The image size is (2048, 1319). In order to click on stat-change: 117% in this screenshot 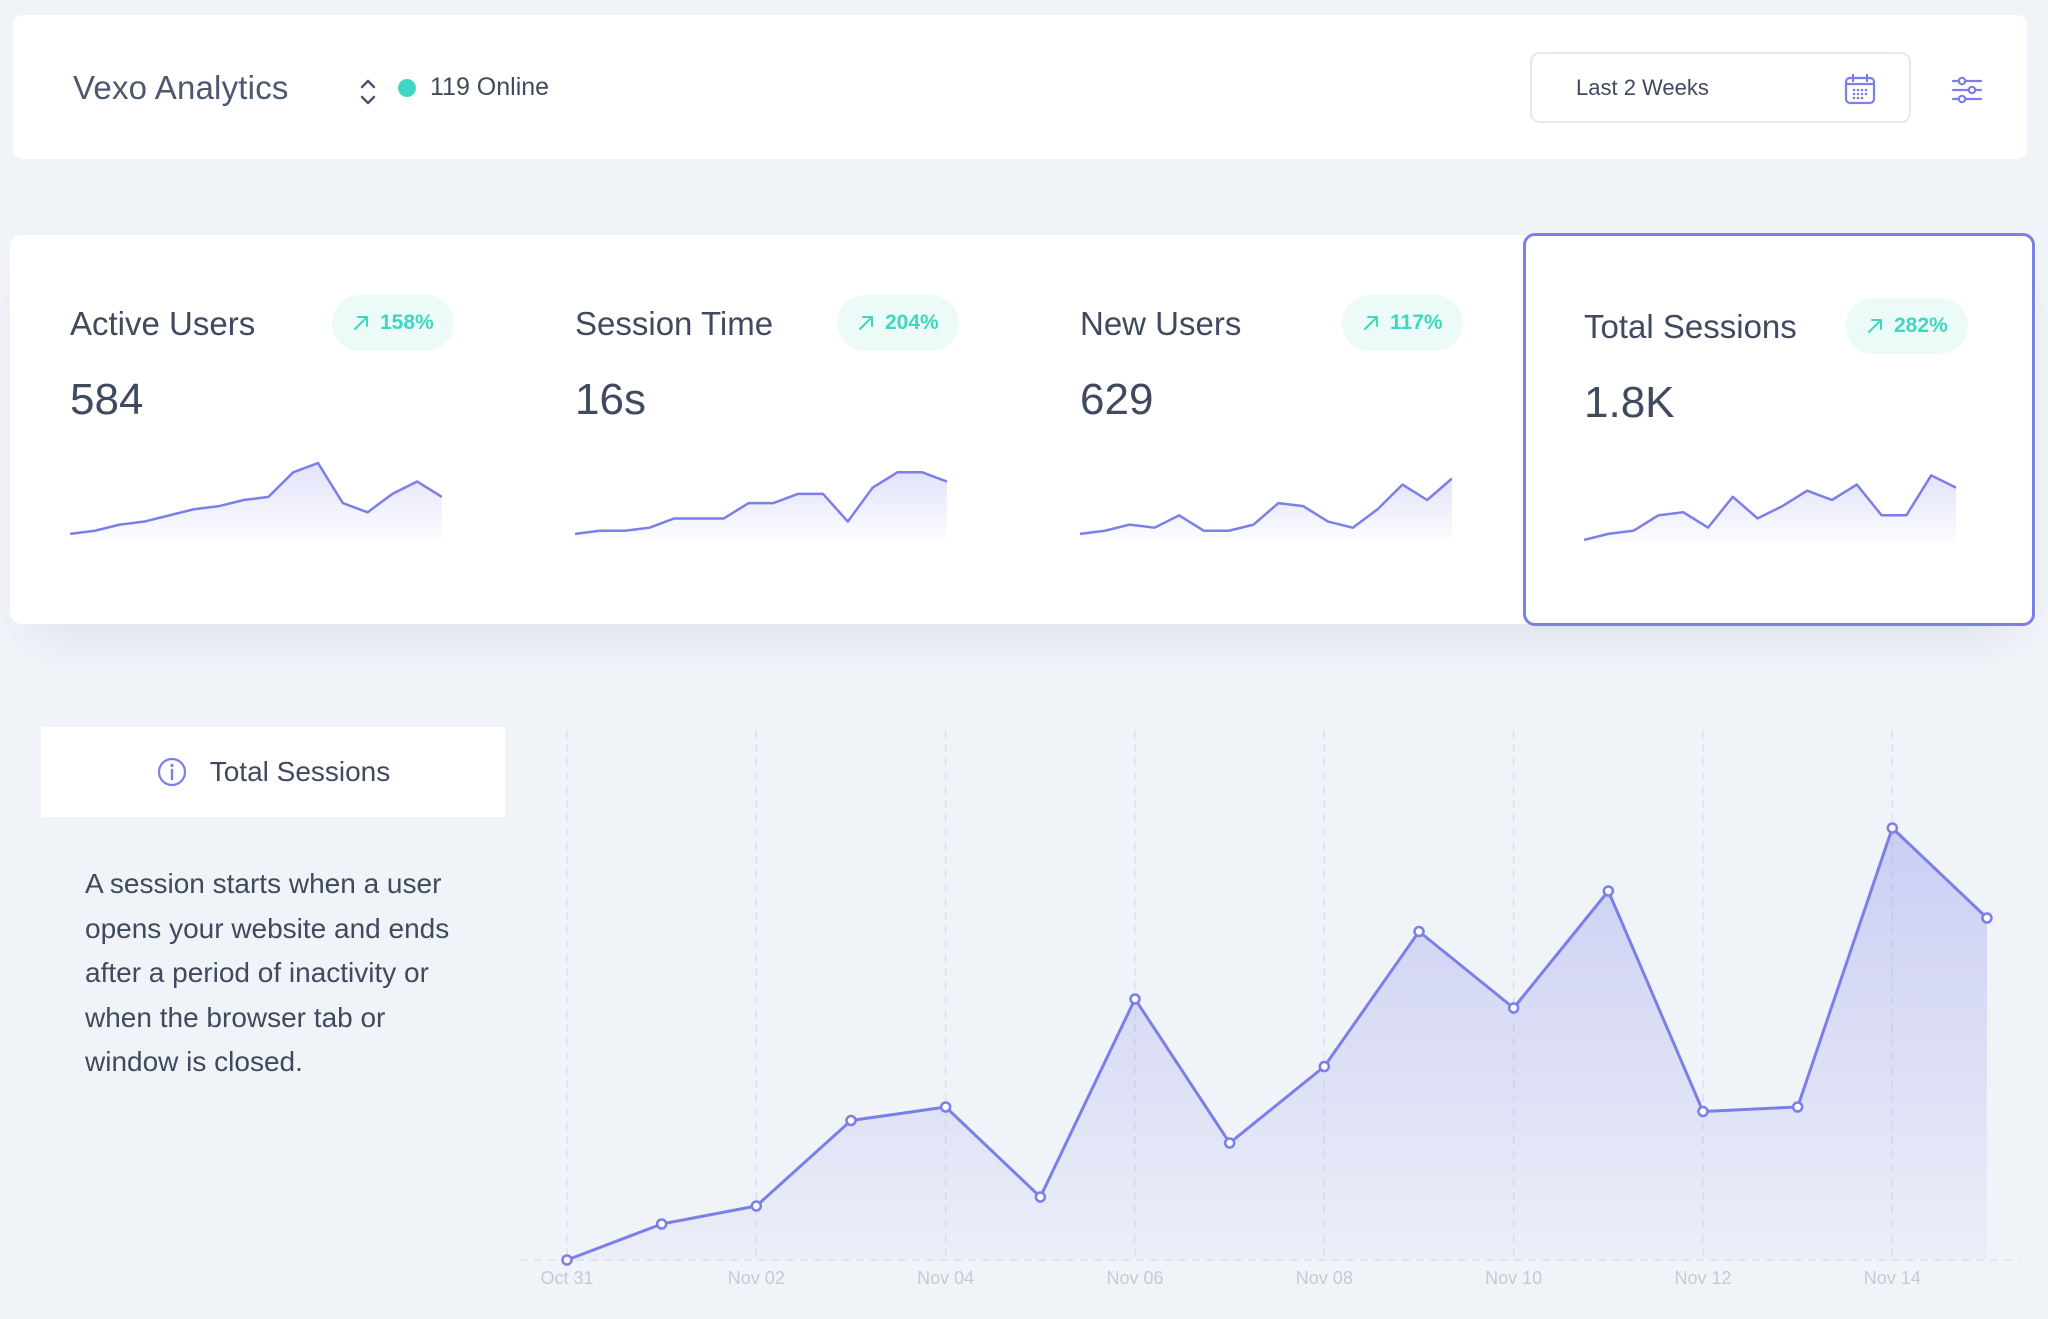, I will do `click(1416, 322)`.